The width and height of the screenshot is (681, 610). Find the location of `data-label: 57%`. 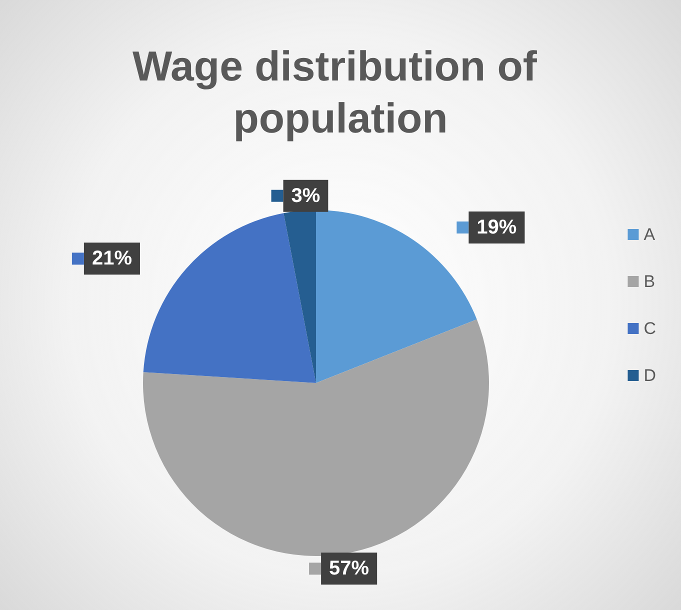

data-label: 57% is located at coordinates (349, 569).